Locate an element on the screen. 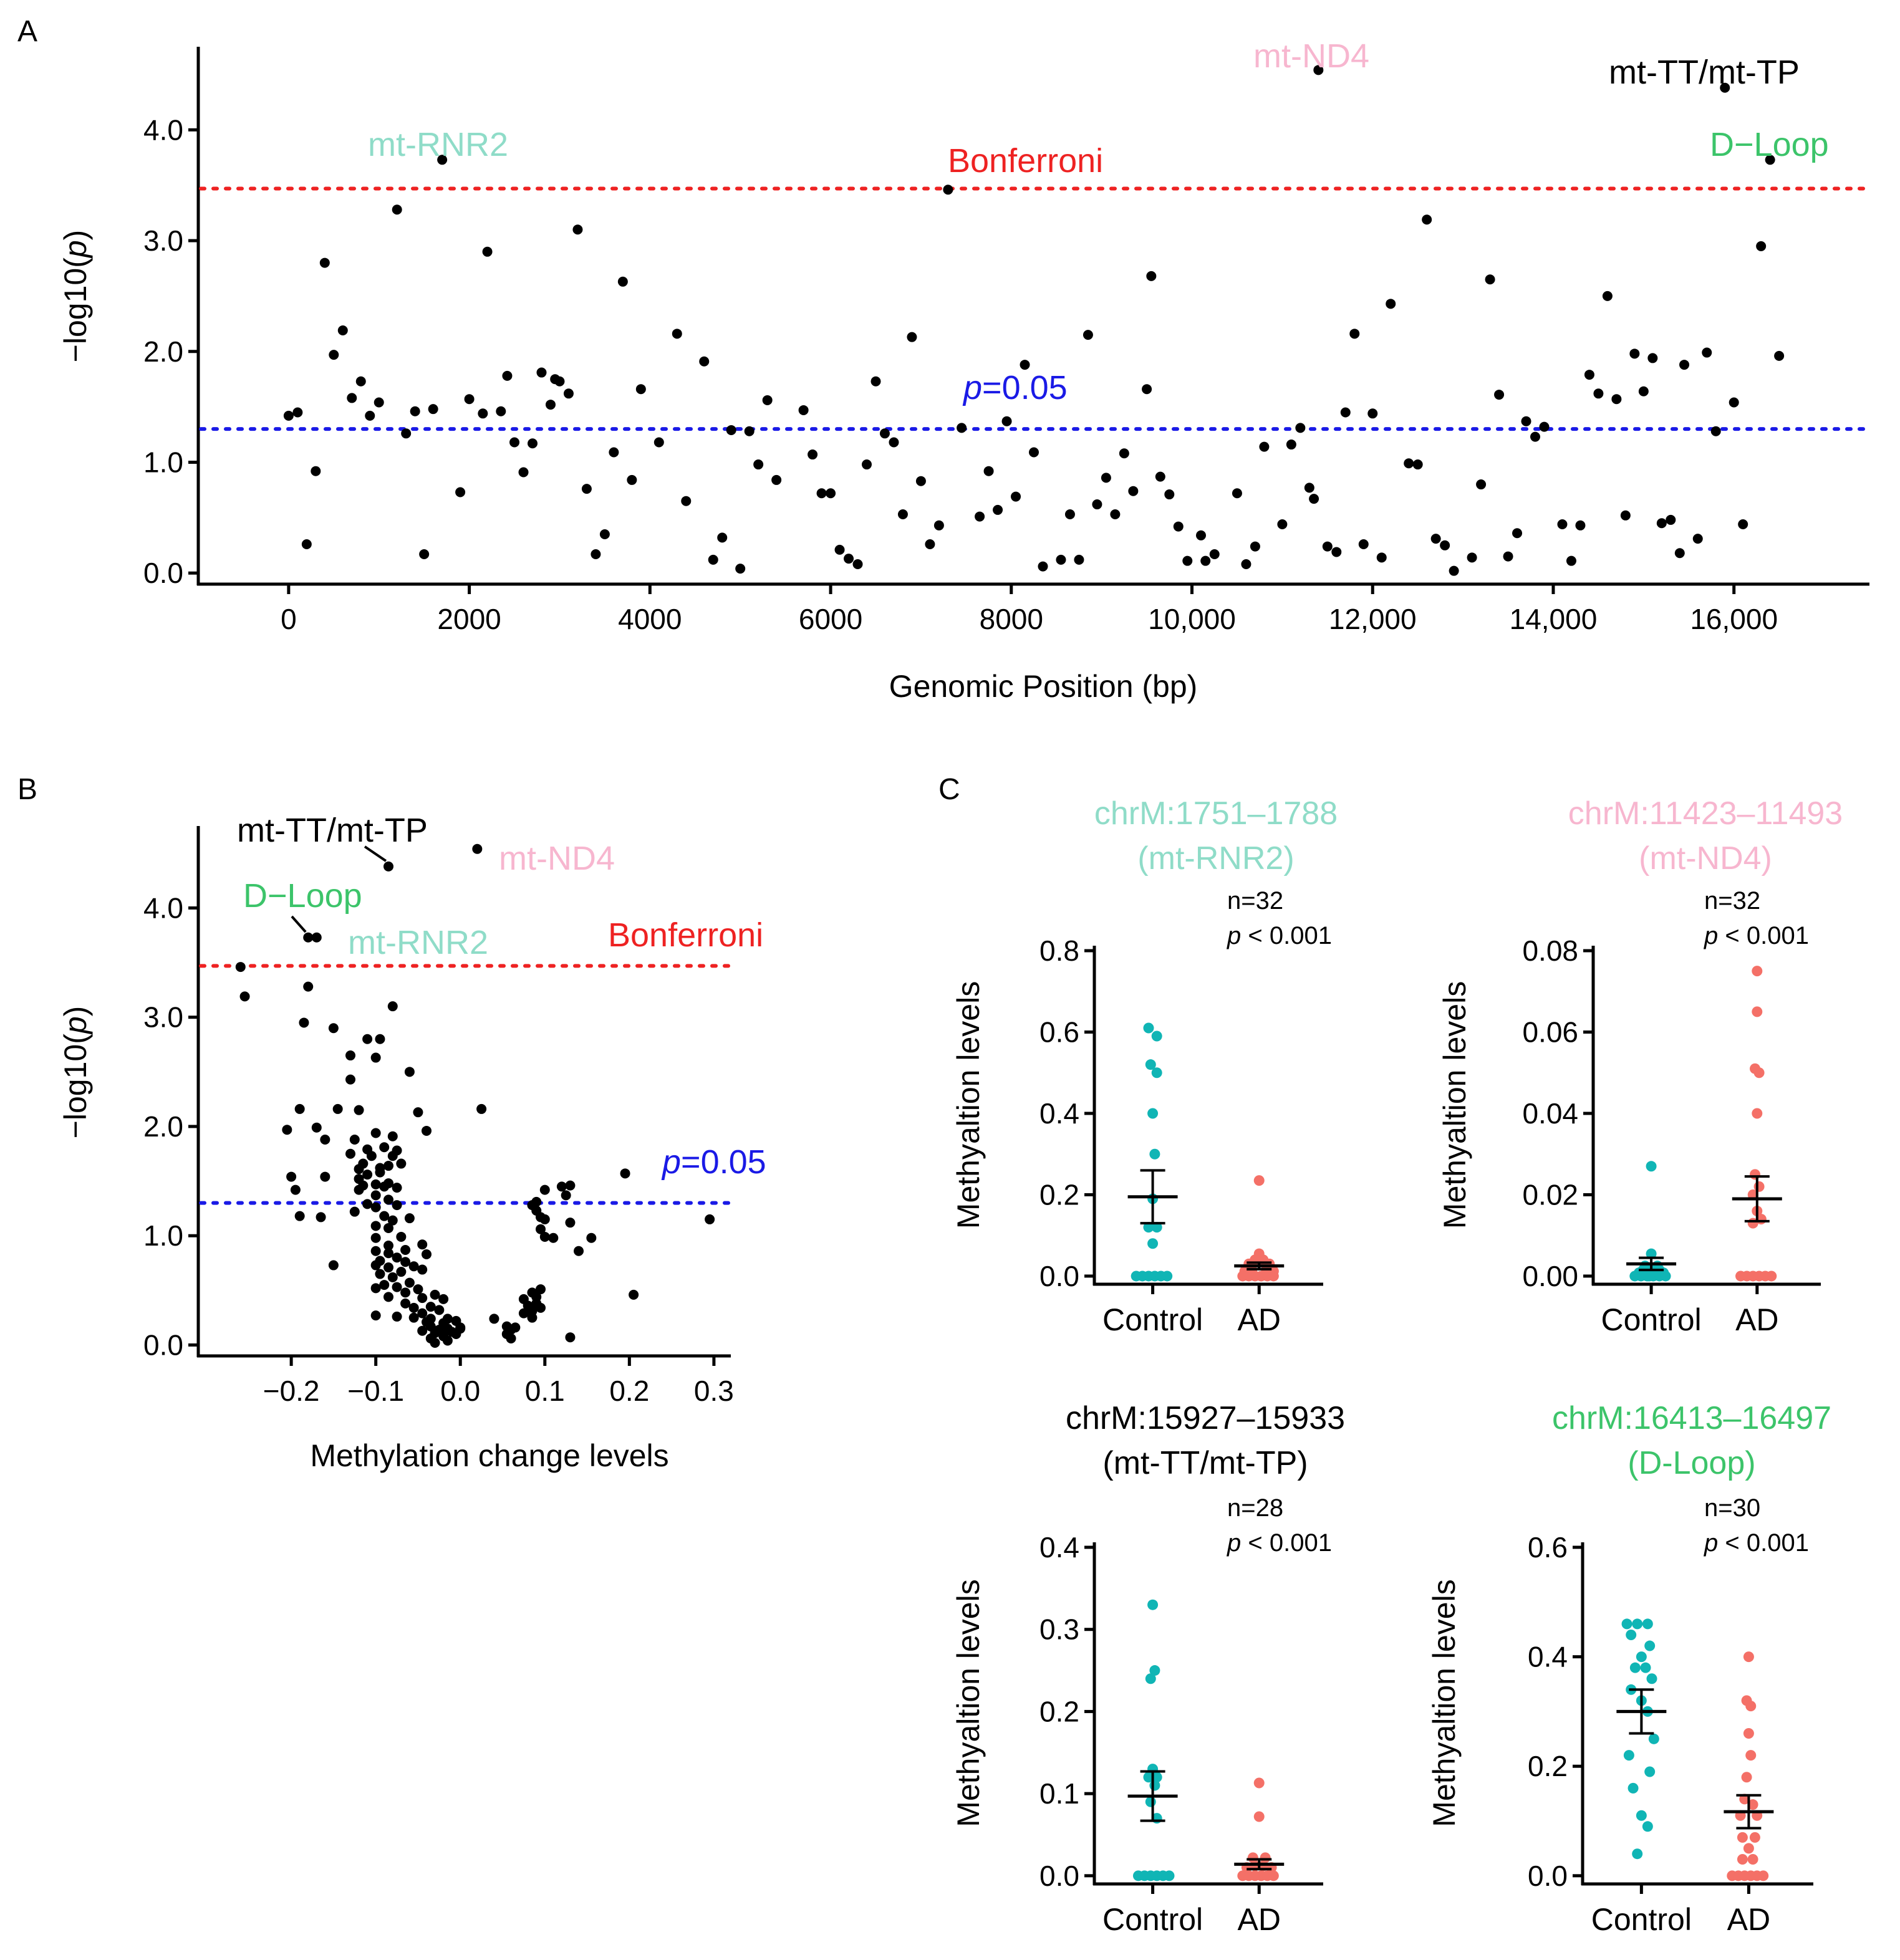 This screenshot has height=1960, width=1900. y-tick-label: 0.06 is located at coordinates (1550, 1032).